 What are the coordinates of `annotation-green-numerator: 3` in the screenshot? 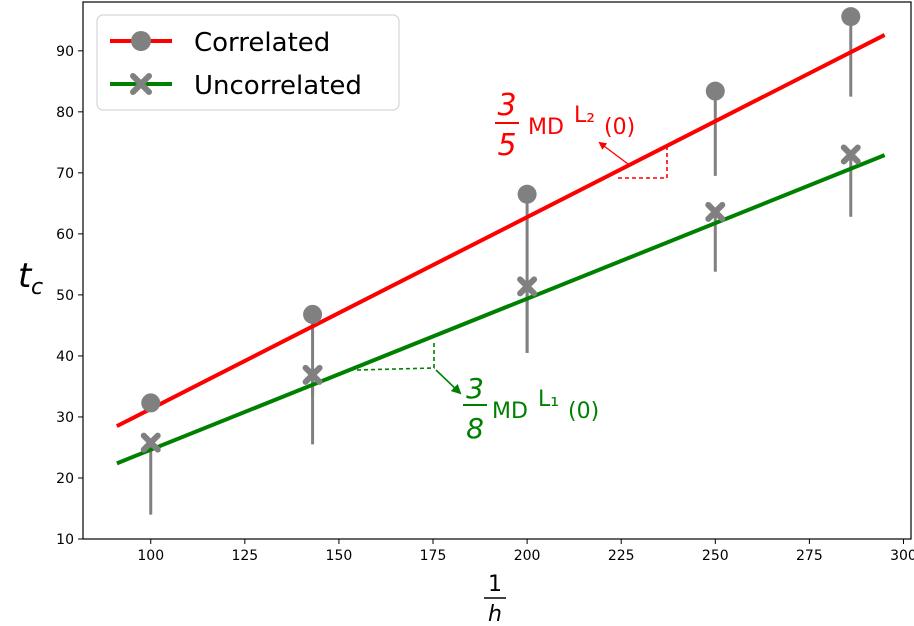 It's located at (475, 388).